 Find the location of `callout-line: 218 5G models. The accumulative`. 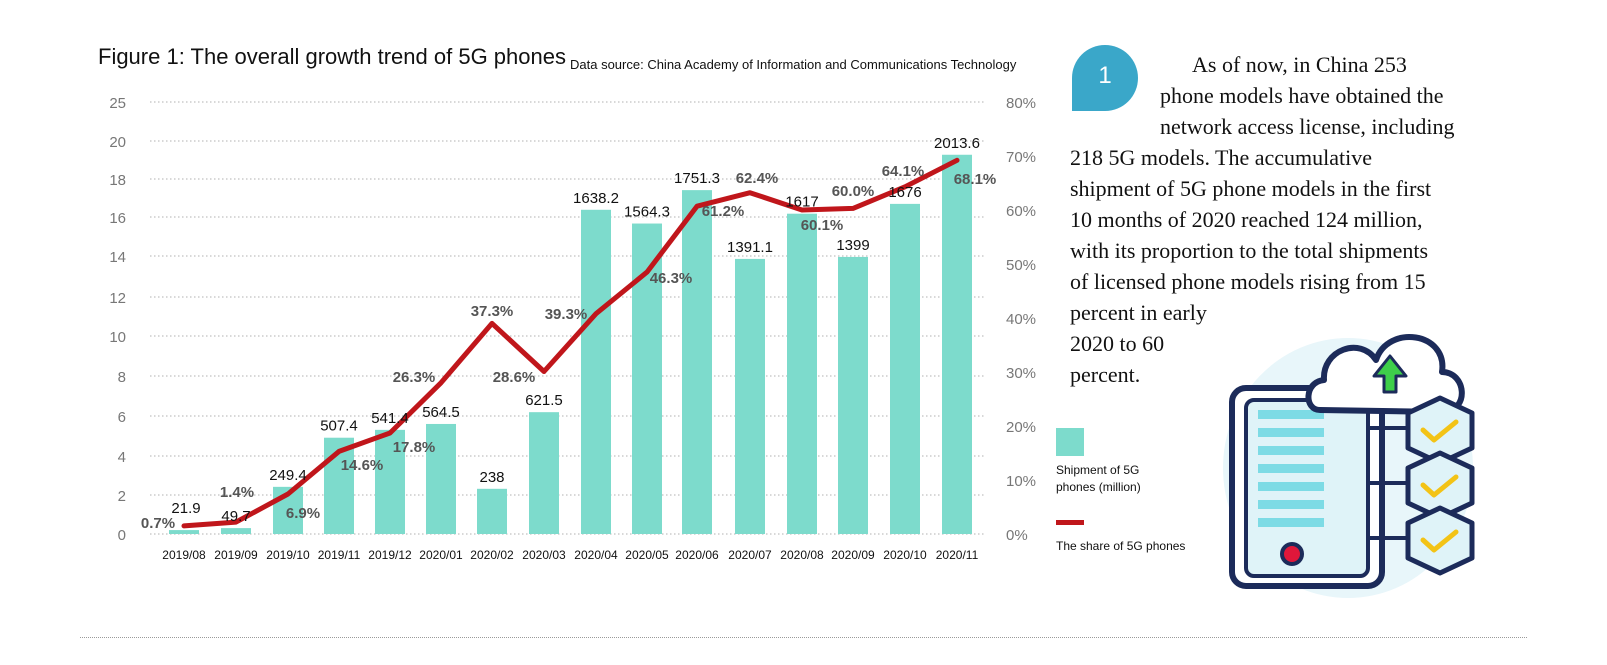

callout-line: 218 5G models. The accumulative is located at coordinates (1221, 157).